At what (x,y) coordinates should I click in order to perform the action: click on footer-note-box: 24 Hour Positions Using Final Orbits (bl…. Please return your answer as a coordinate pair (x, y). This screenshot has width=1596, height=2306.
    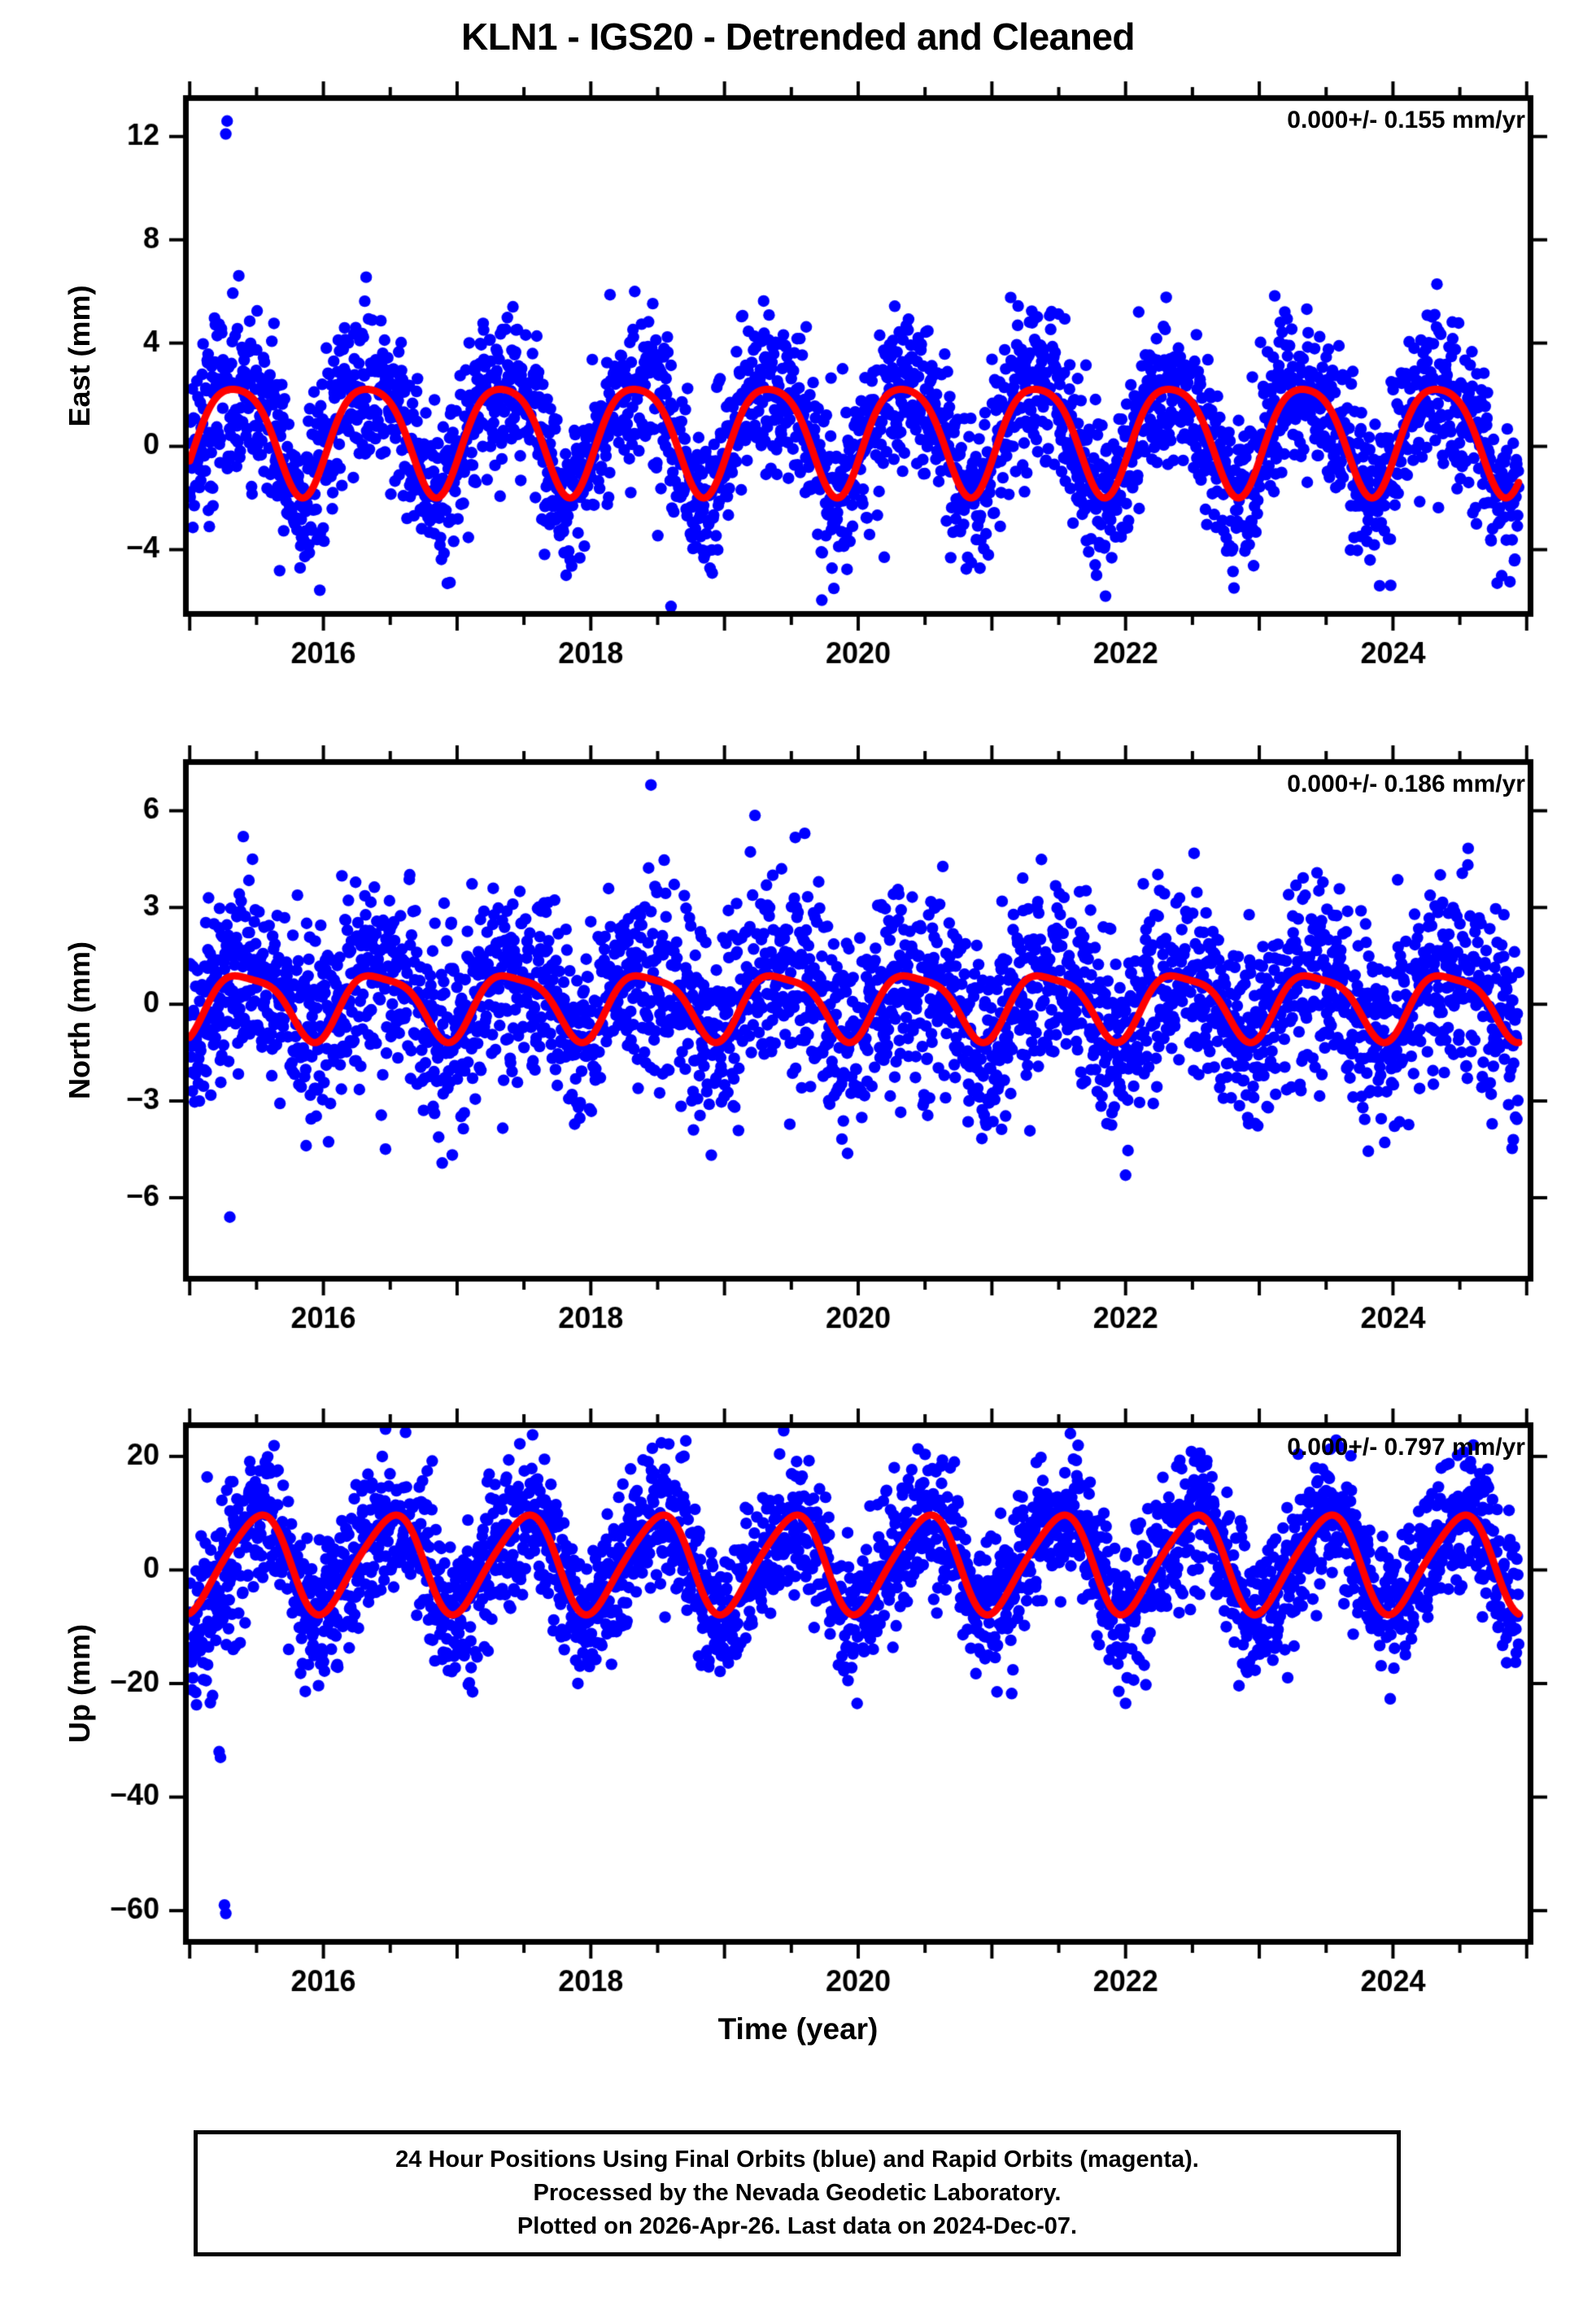
    Looking at the image, I should click on (797, 2193).